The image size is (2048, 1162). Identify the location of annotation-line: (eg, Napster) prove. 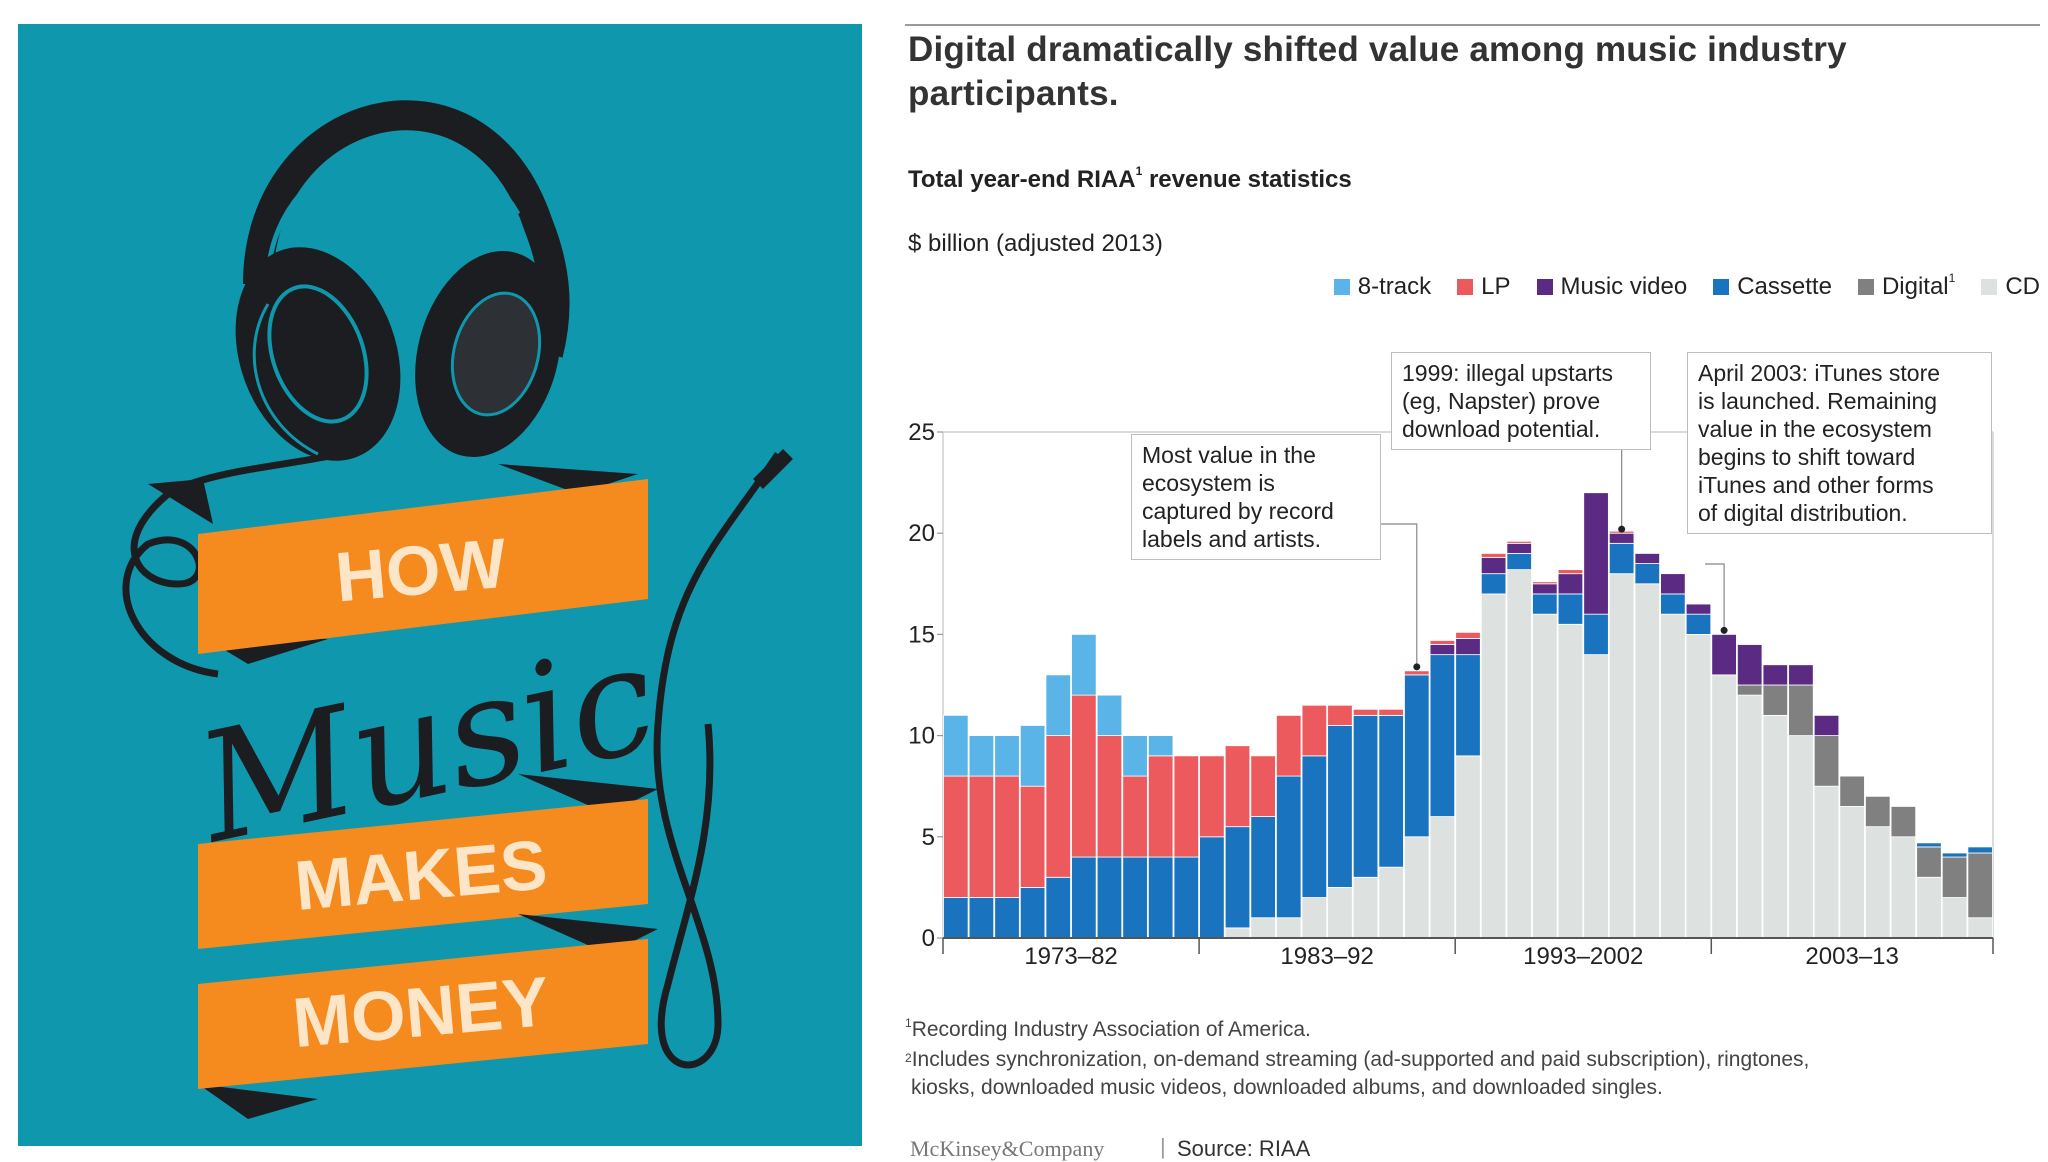
(1501, 401).